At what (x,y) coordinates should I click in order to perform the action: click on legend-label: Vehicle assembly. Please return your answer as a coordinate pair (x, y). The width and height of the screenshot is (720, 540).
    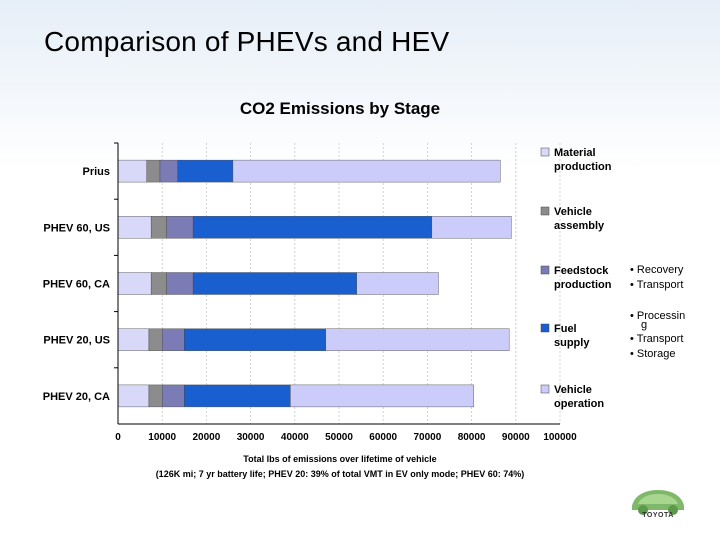
    Looking at the image, I should click on (579, 219).